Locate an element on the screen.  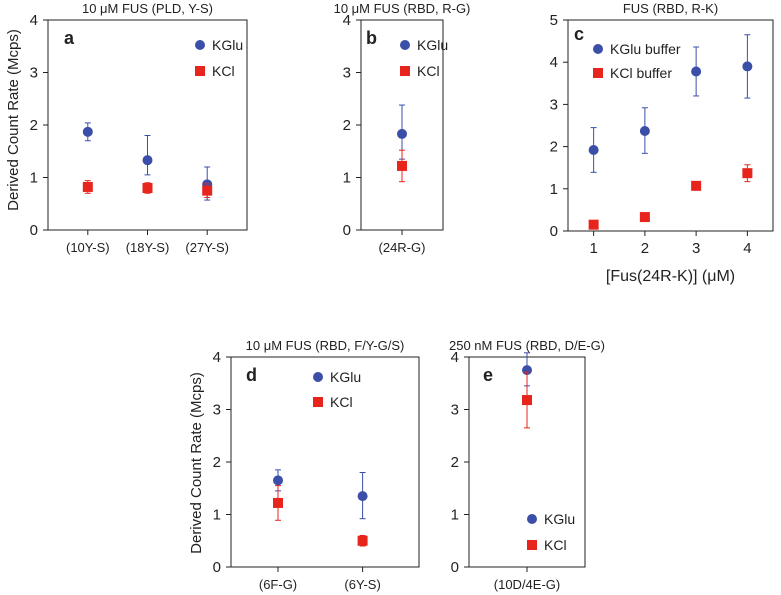
category-label: (6F-G) is located at coordinates (278, 584).